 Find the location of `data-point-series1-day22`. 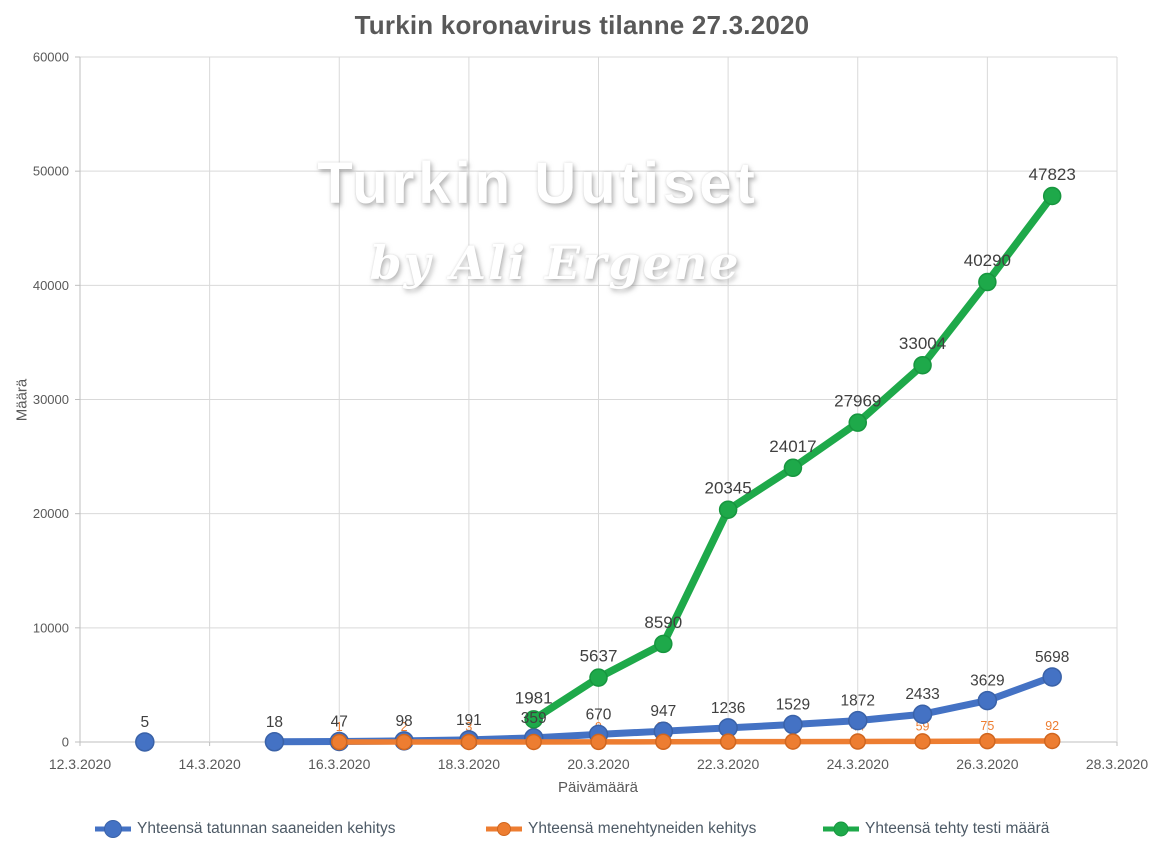

data-point-series1-day22 is located at coordinates (728, 741).